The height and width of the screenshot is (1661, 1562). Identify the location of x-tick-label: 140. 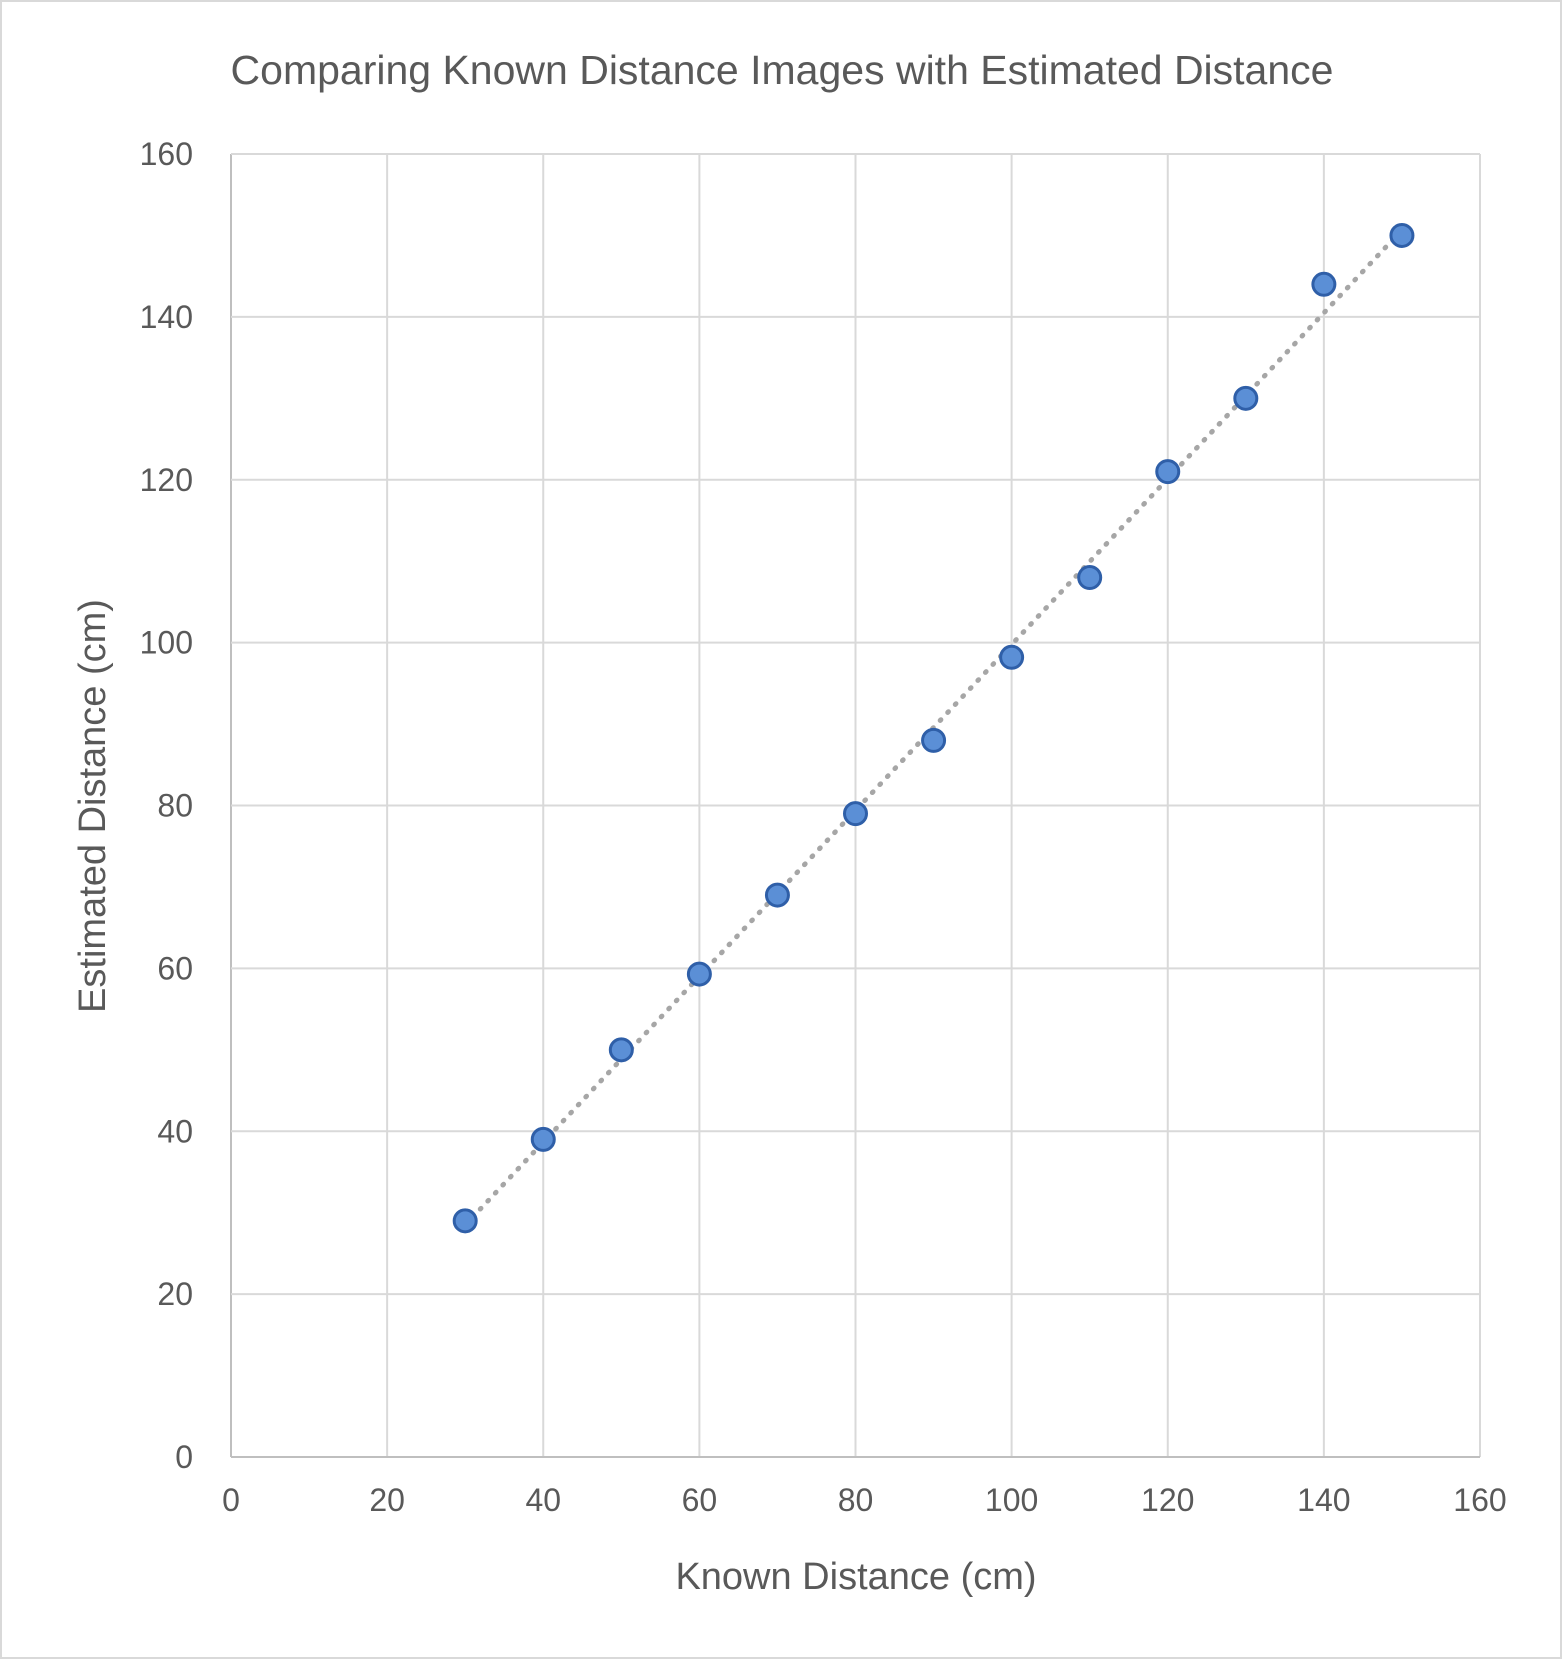
(1323, 1500).